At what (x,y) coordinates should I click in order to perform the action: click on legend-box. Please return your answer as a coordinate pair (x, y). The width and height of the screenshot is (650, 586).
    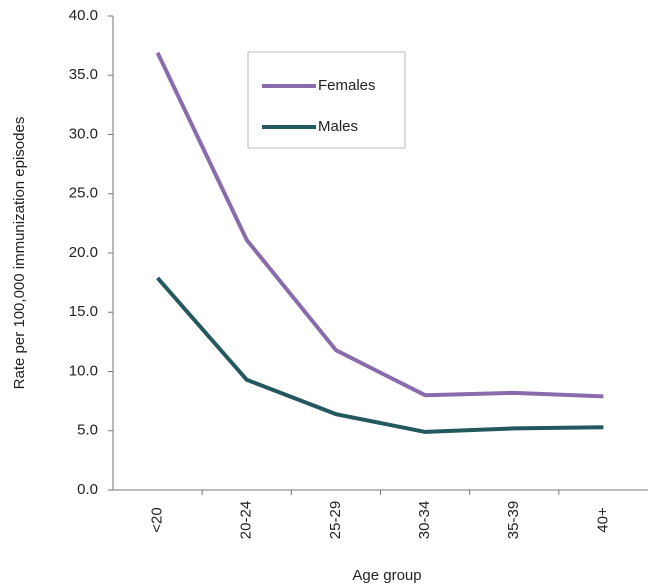
    Looking at the image, I should click on (326, 100).